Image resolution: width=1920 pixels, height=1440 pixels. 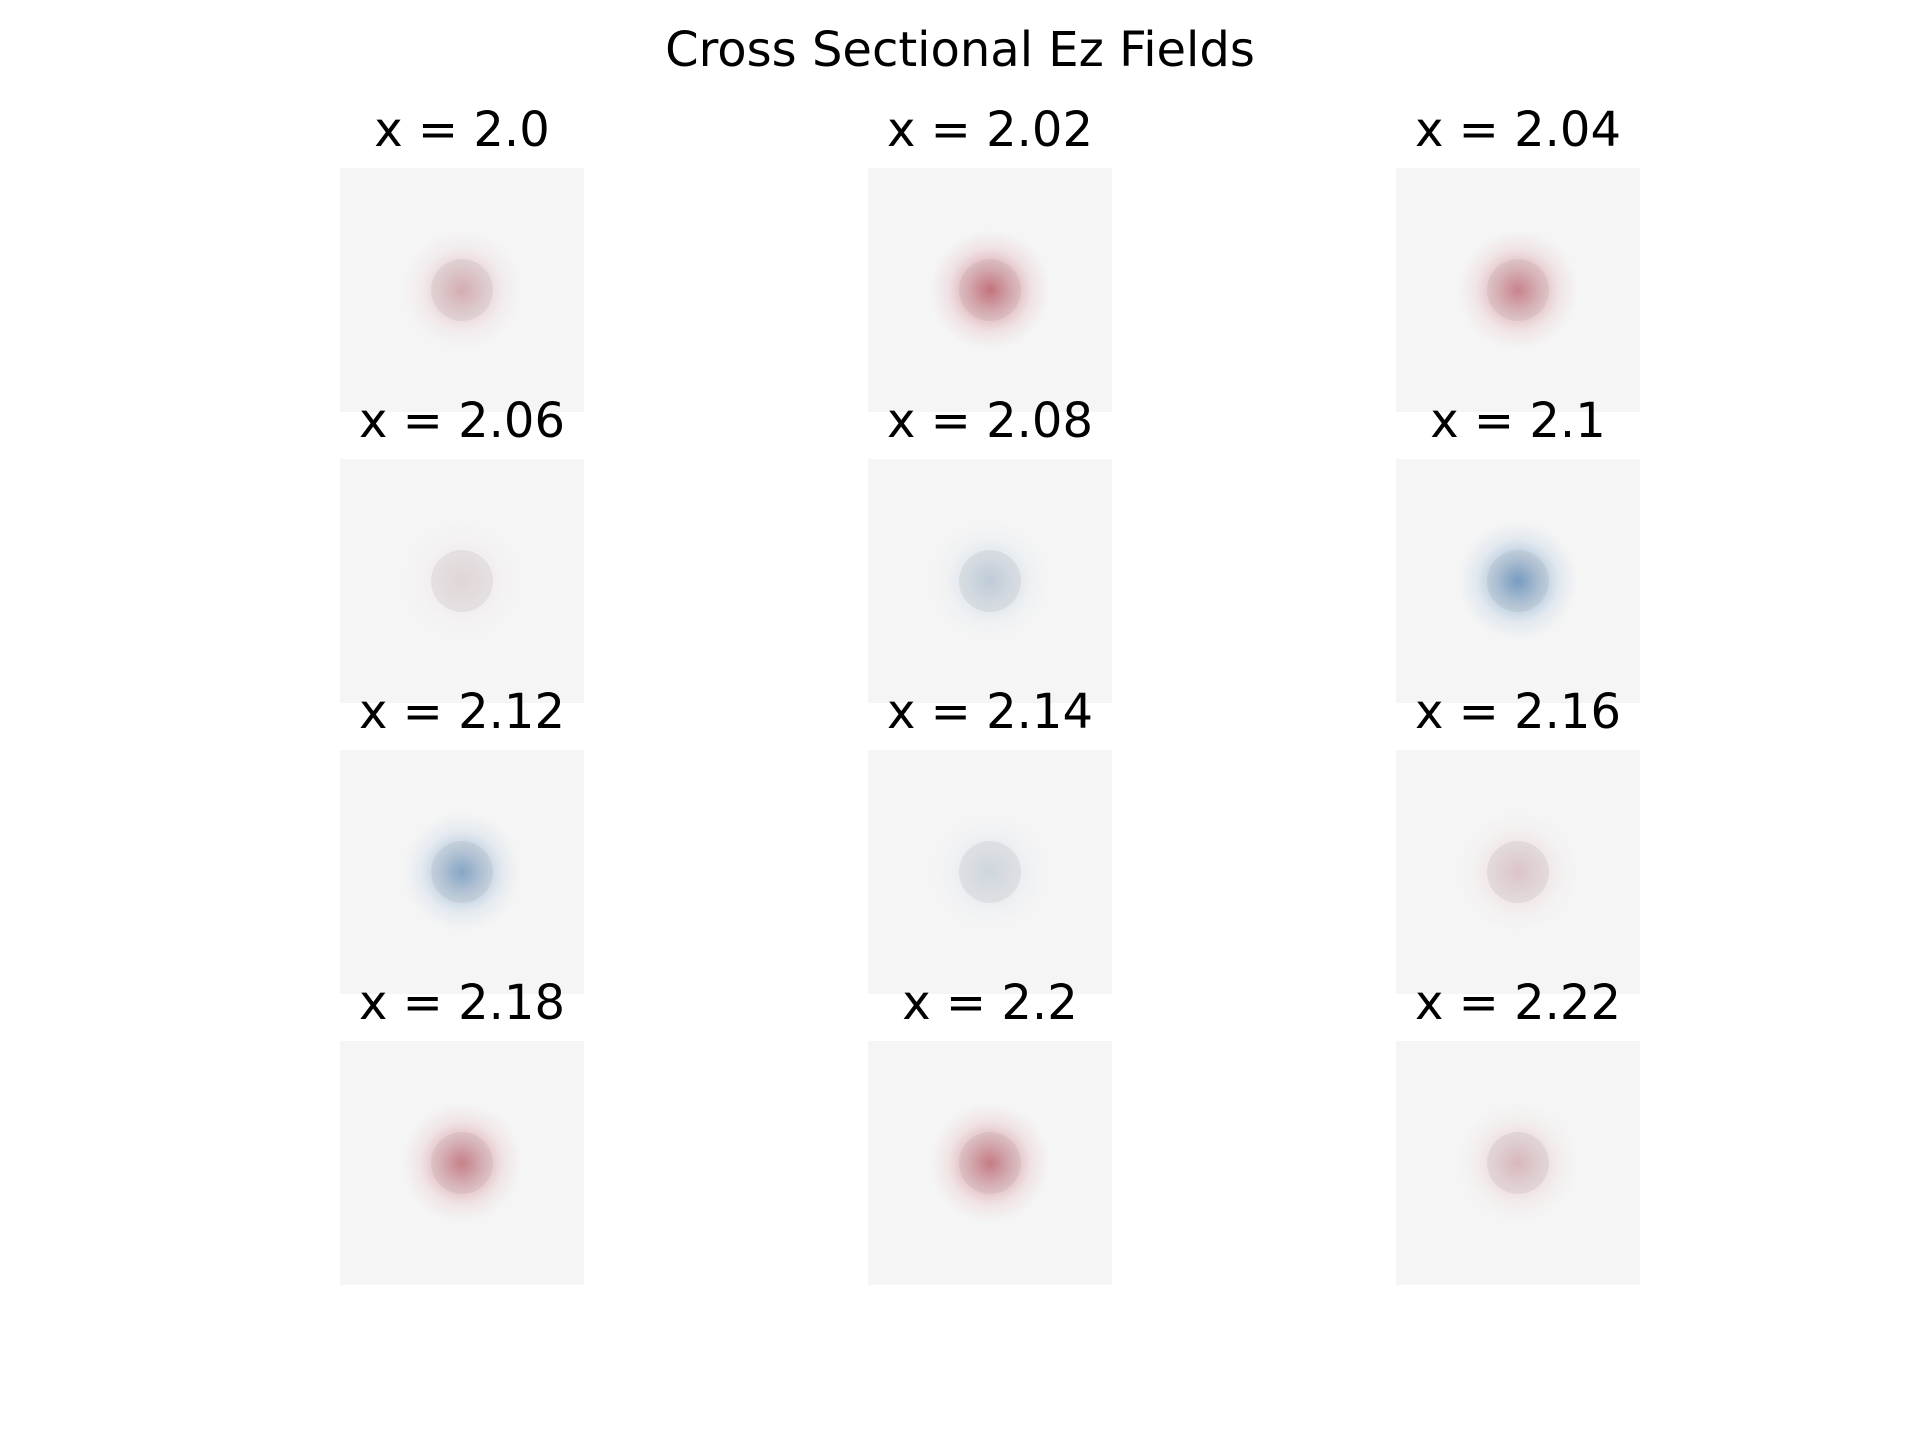 I want to click on panel-title: x = 2.1, so click(x=1518, y=421).